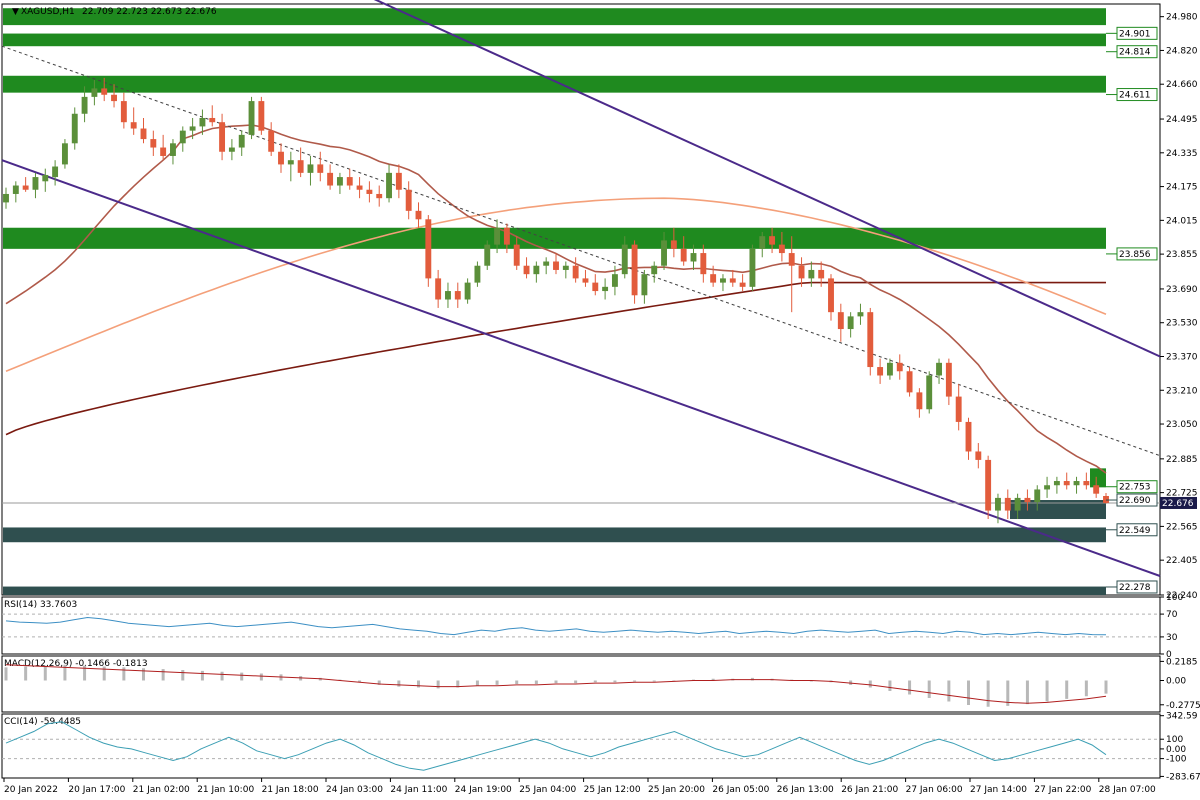  Describe the element at coordinates (1182, 221) in the screenshot. I see `y-tick-label: 24.015` at that location.